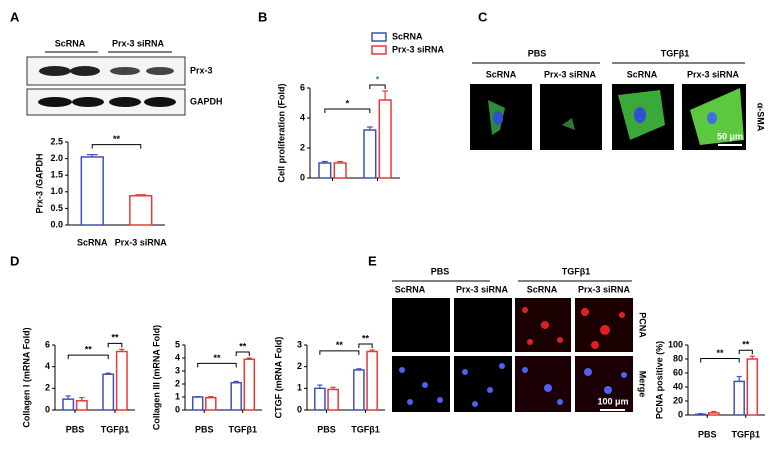 The image size is (777, 450). Describe the element at coordinates (612, 401) in the screenshot. I see `scale-label: 100 μm` at that location.